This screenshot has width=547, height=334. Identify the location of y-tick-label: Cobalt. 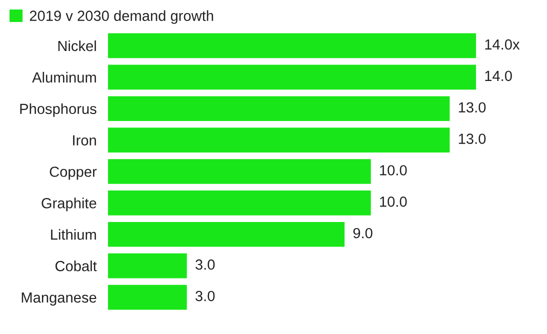
(76, 266).